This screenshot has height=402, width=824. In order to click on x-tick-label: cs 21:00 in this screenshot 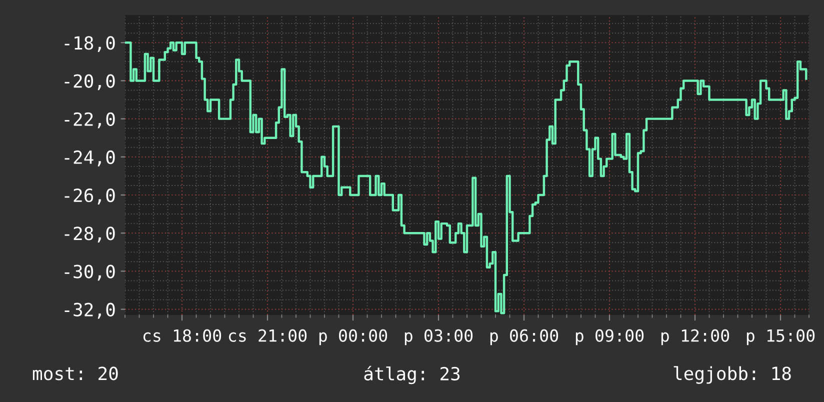, I will do `click(267, 335)`.